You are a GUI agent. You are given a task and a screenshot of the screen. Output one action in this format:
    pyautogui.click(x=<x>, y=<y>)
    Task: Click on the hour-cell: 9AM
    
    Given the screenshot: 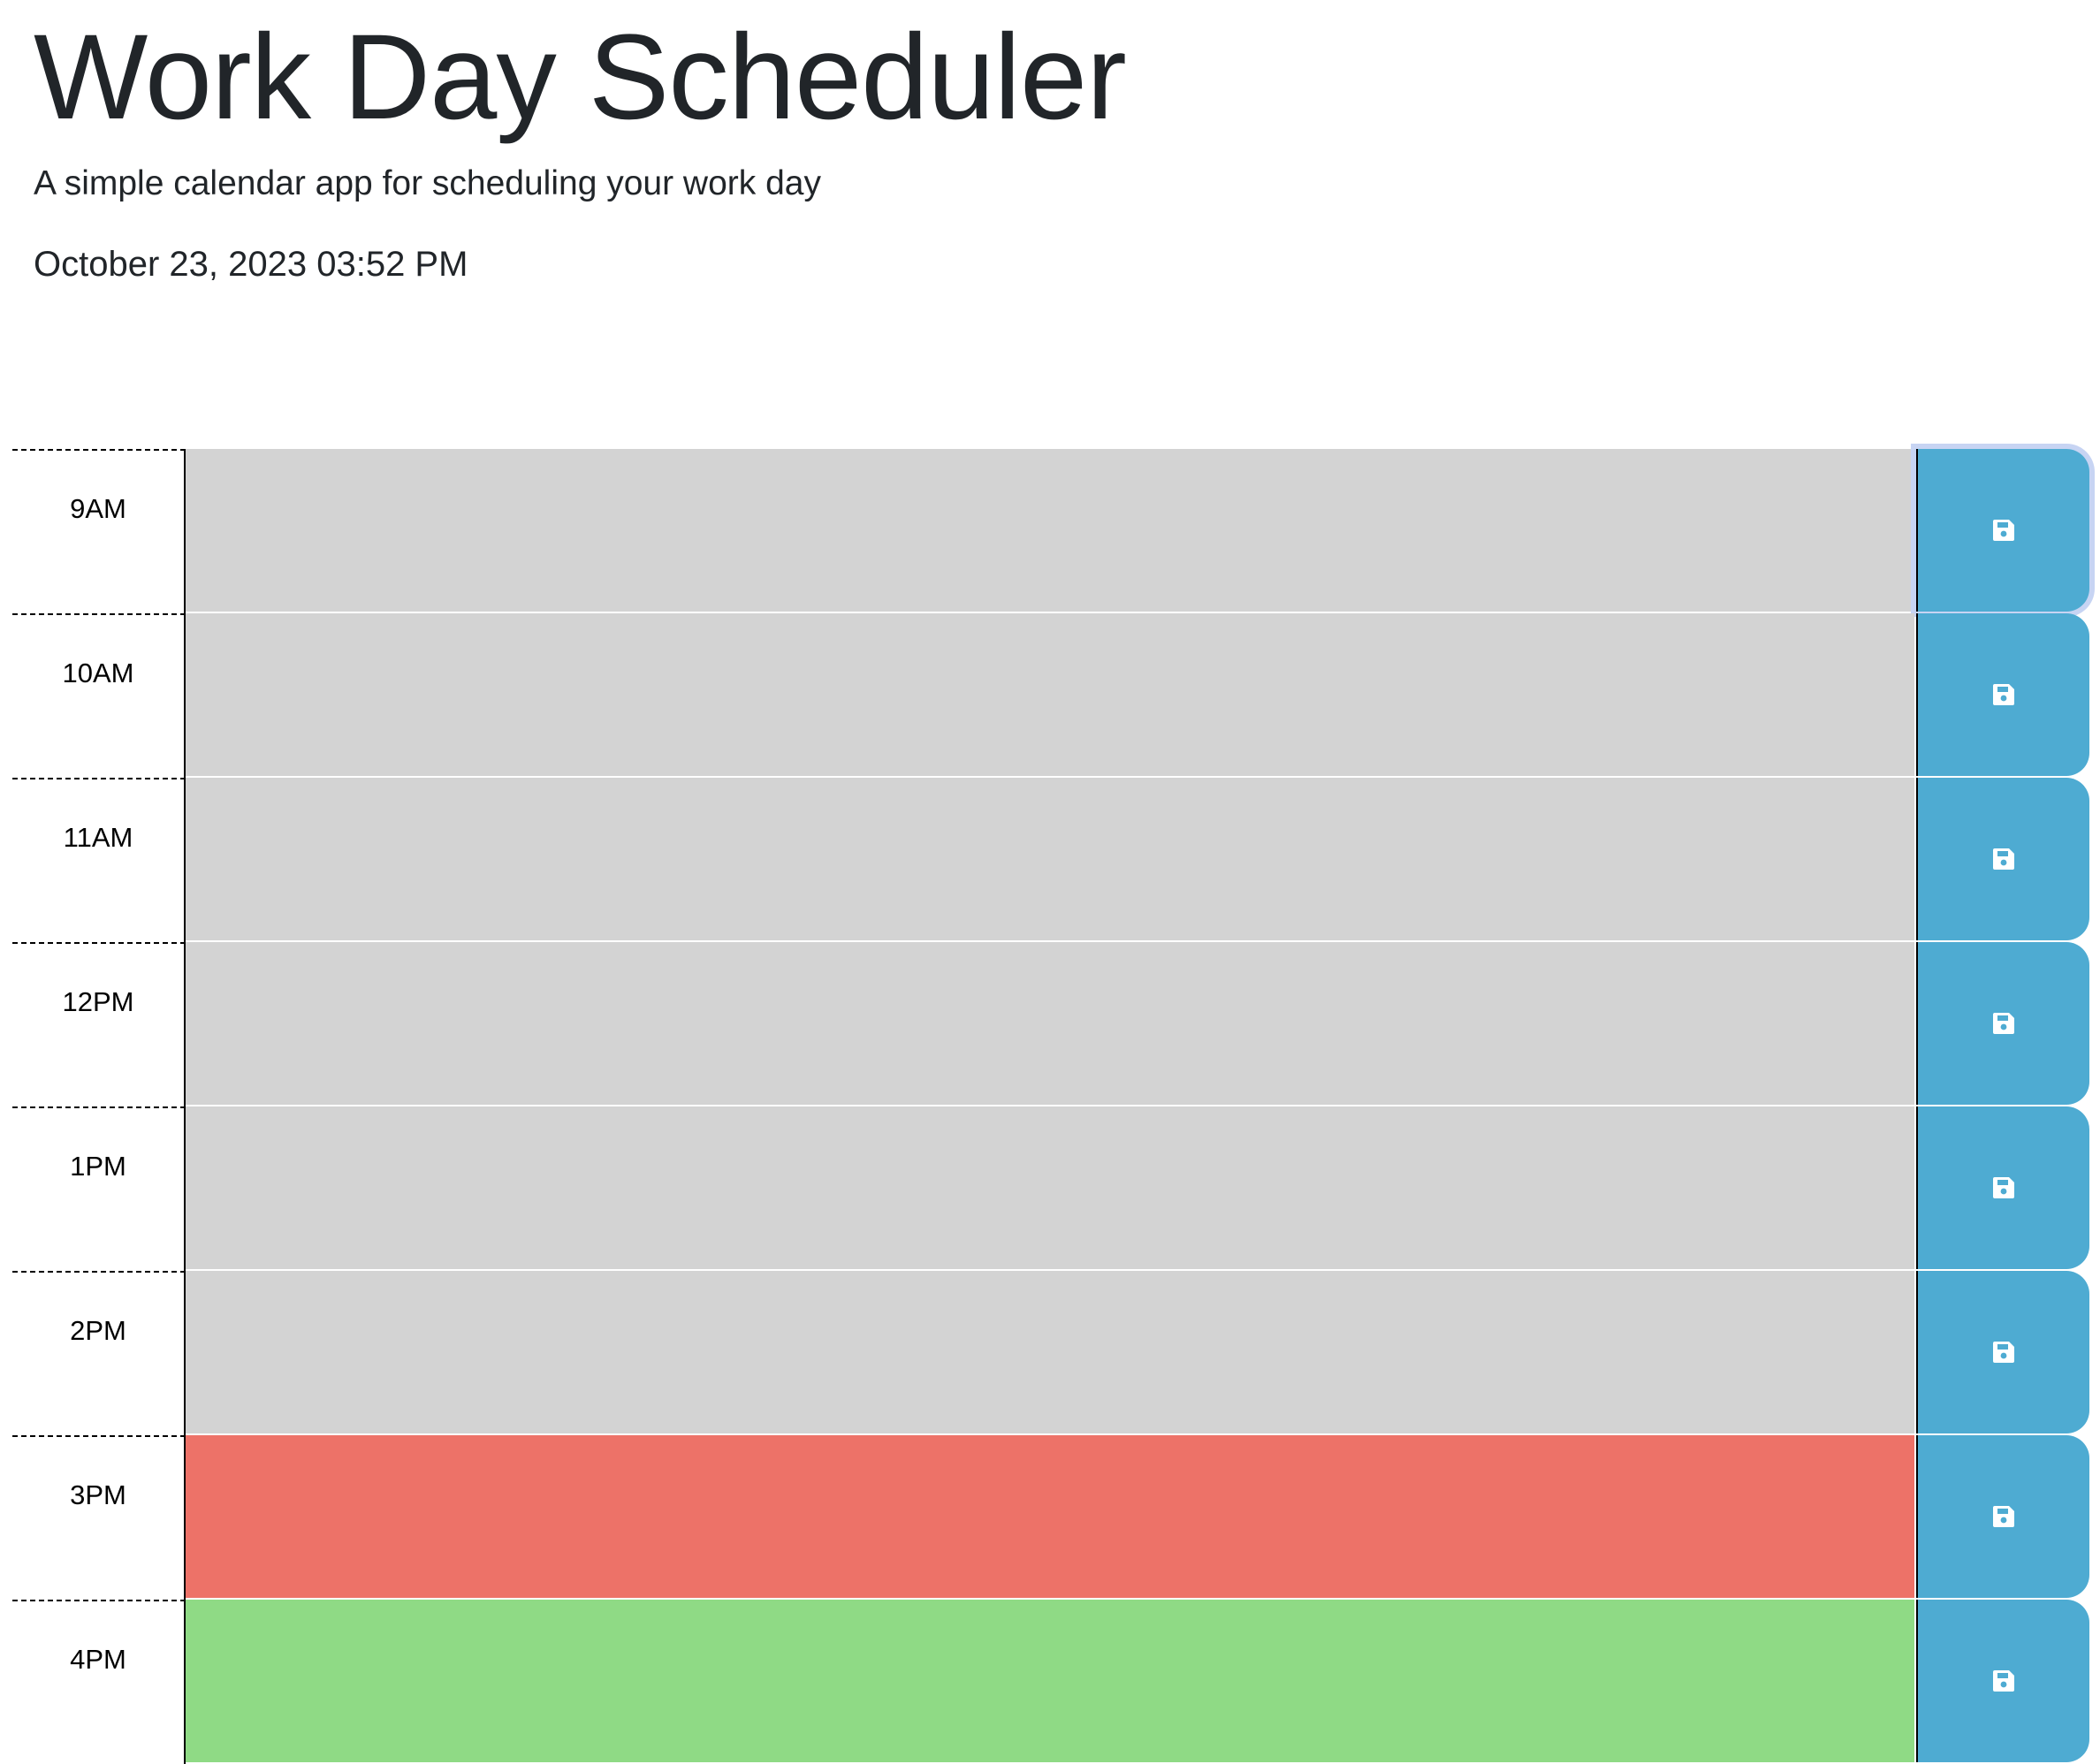 What is the action you would take?
    pyautogui.click(x=99, y=531)
    